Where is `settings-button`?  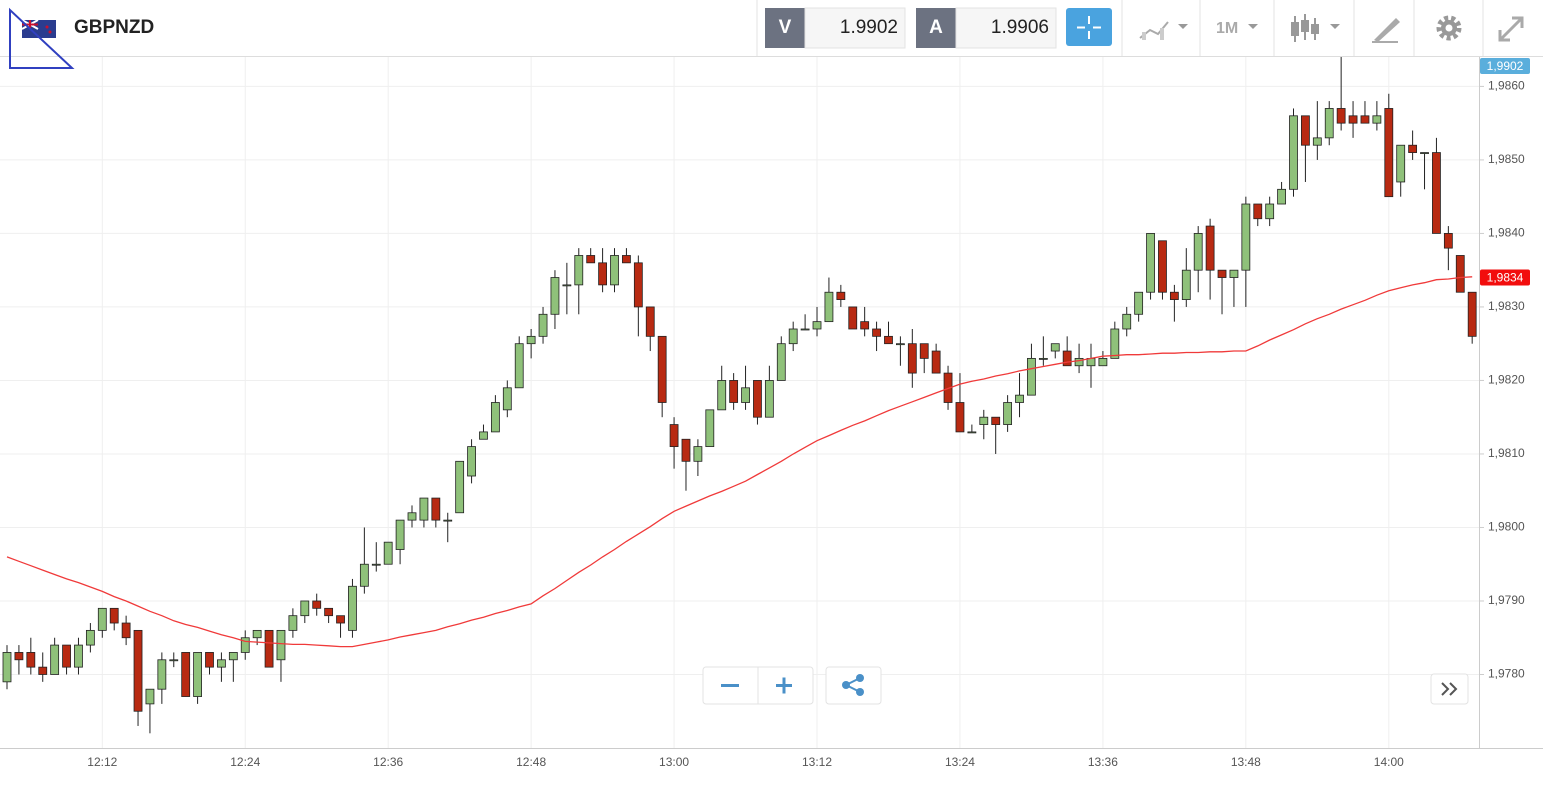 settings-button is located at coordinates (1449, 28).